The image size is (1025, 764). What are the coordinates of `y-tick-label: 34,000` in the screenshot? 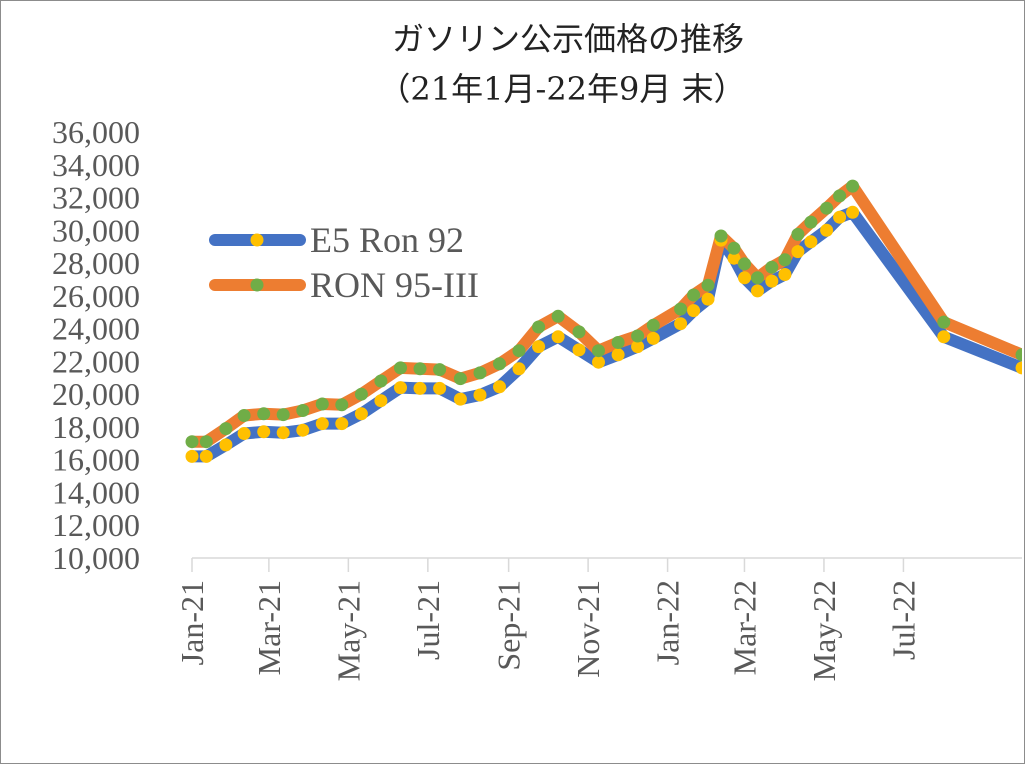 It's located at (96, 165).